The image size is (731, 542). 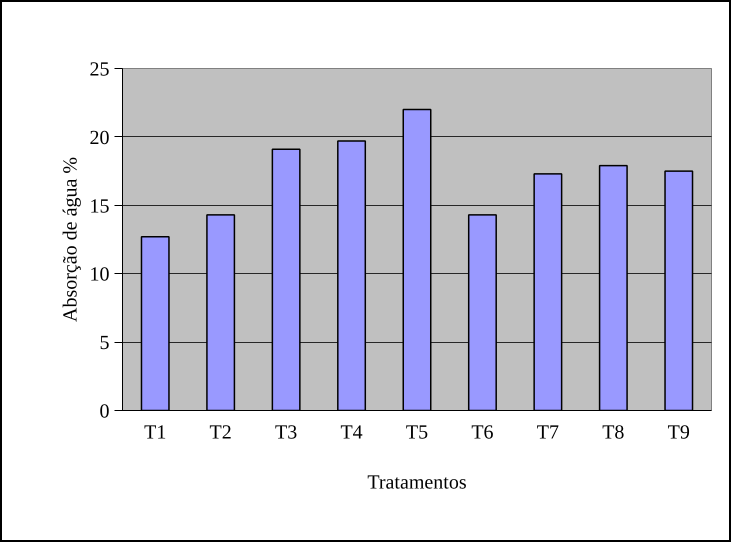 What do you see at coordinates (100, 137) in the screenshot?
I see `y-tick-label: 20` at bounding box center [100, 137].